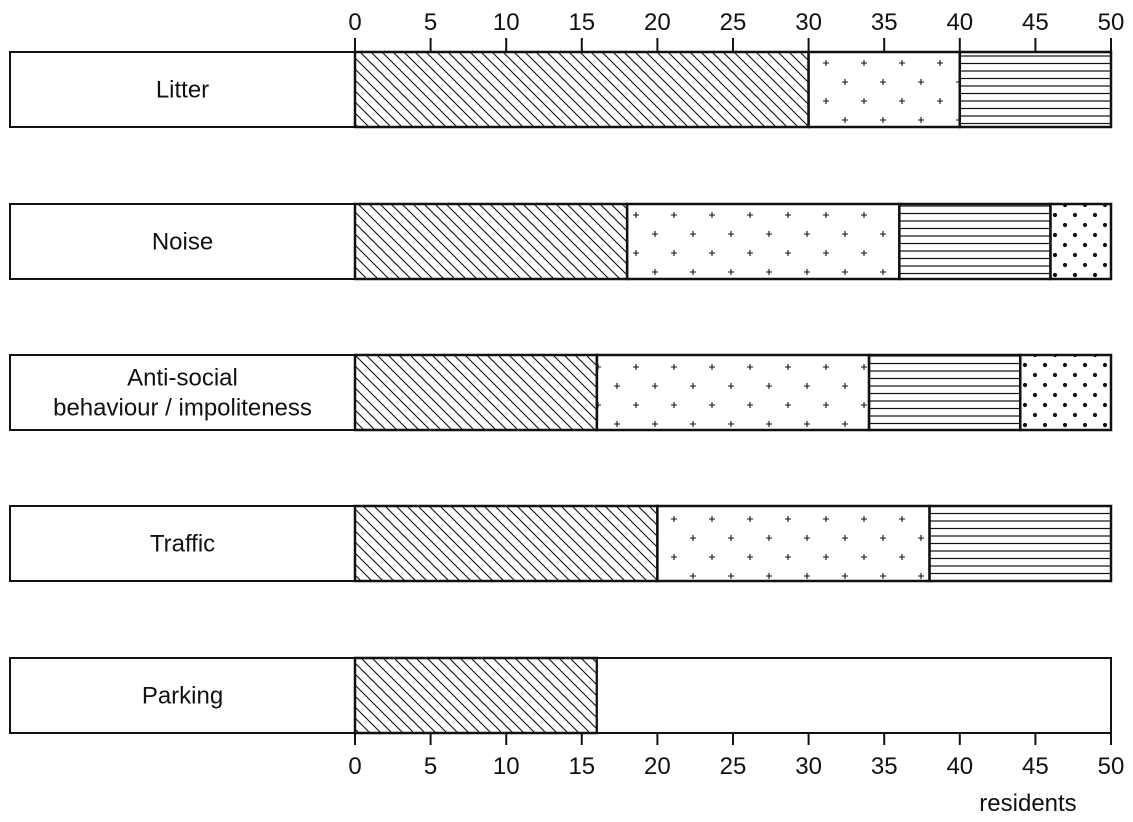 The width and height of the screenshot is (1133, 822). I want to click on bottom-tick-label: 10, so click(506, 766).